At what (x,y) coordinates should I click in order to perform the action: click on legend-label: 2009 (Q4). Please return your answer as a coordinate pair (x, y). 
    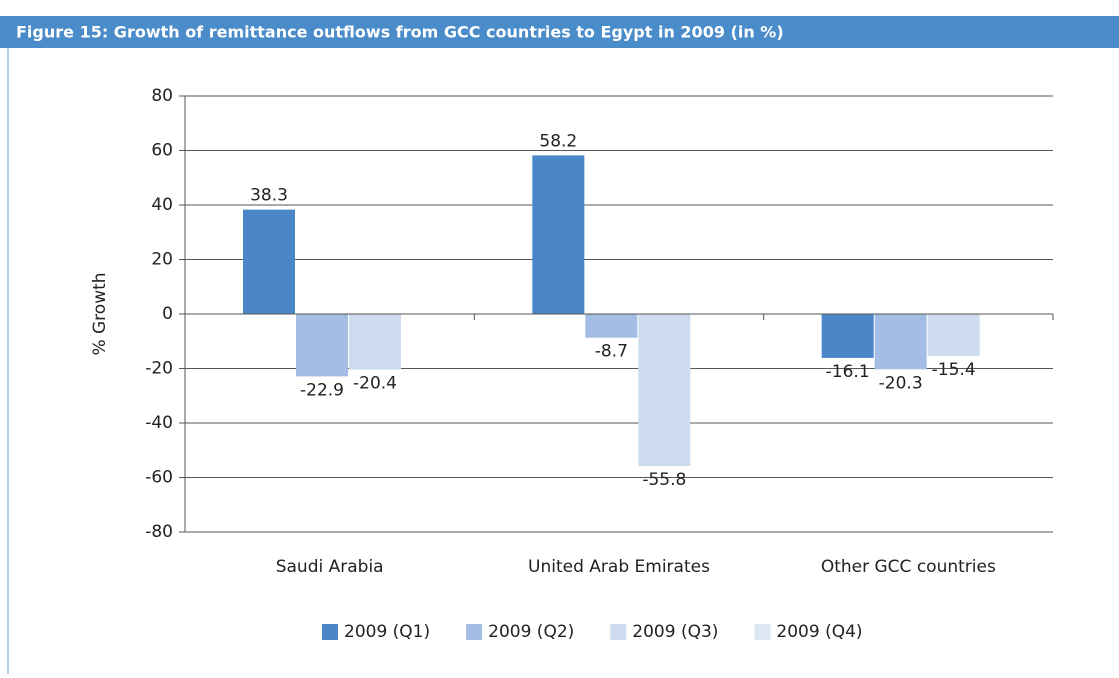
    Looking at the image, I should click on (819, 632).